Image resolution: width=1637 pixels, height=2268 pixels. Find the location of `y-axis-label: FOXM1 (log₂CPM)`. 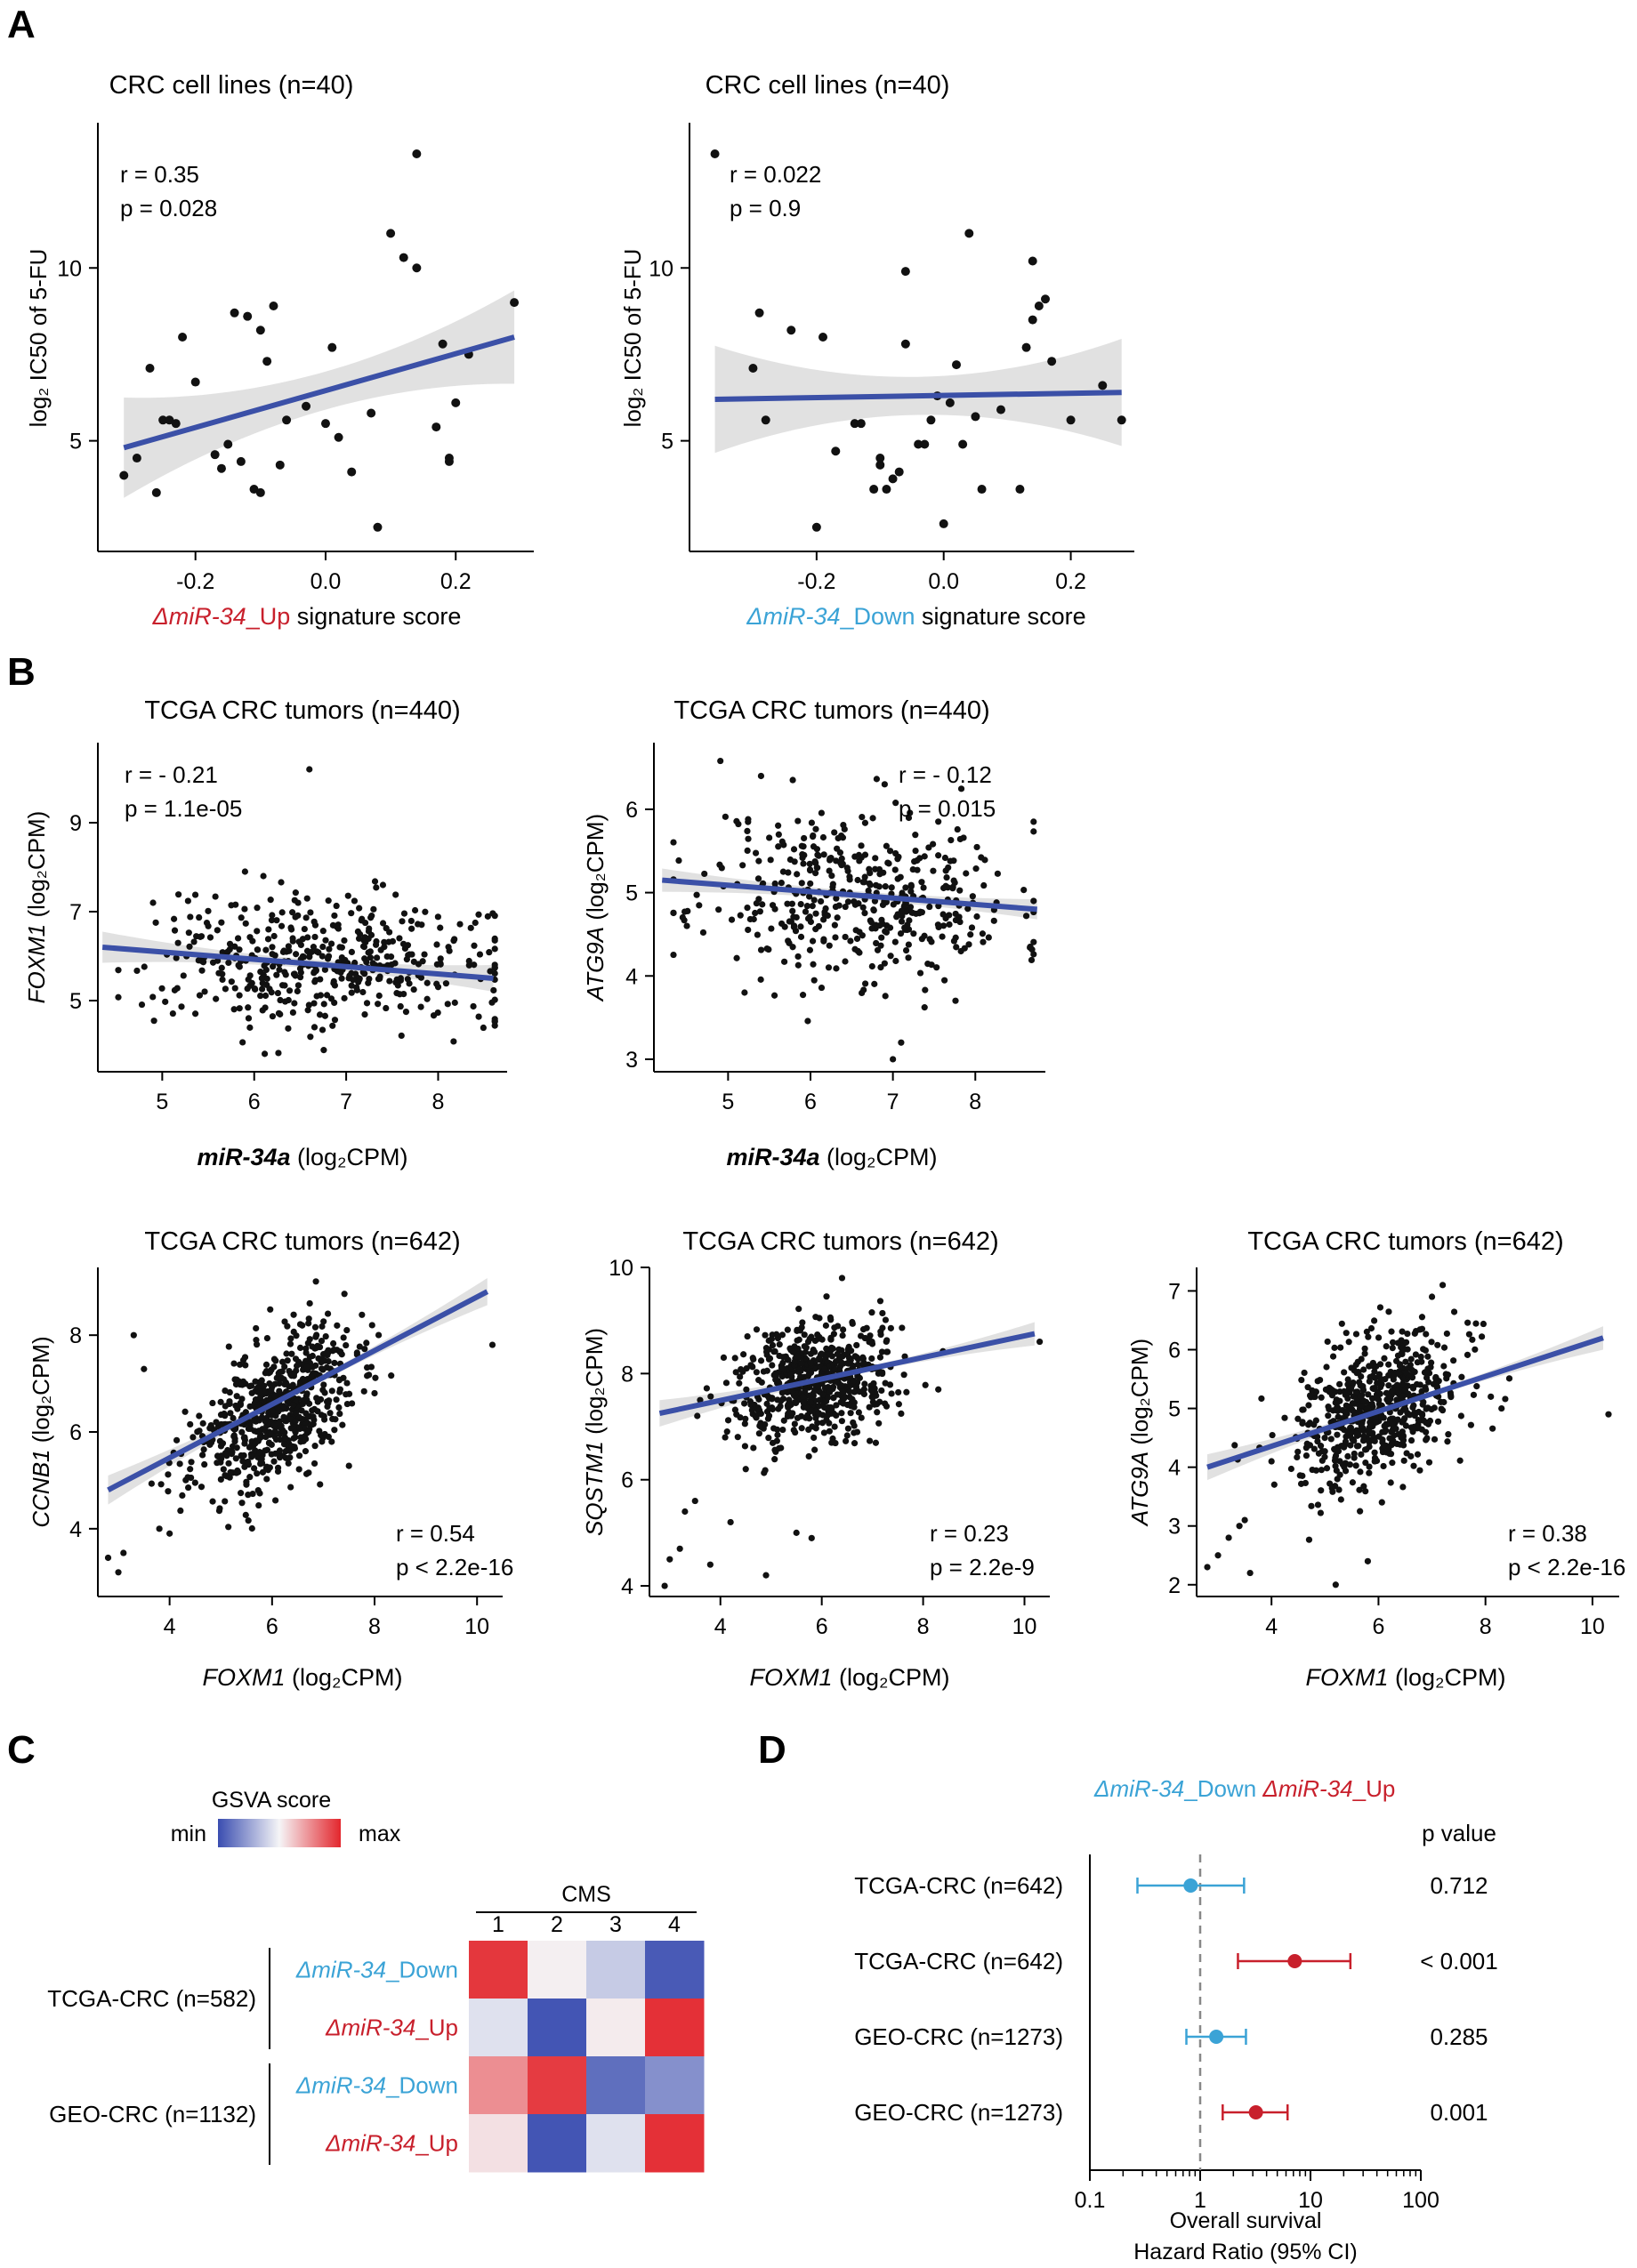

y-axis-label: FOXM1 (log₂CPM) is located at coordinates (37, 908).